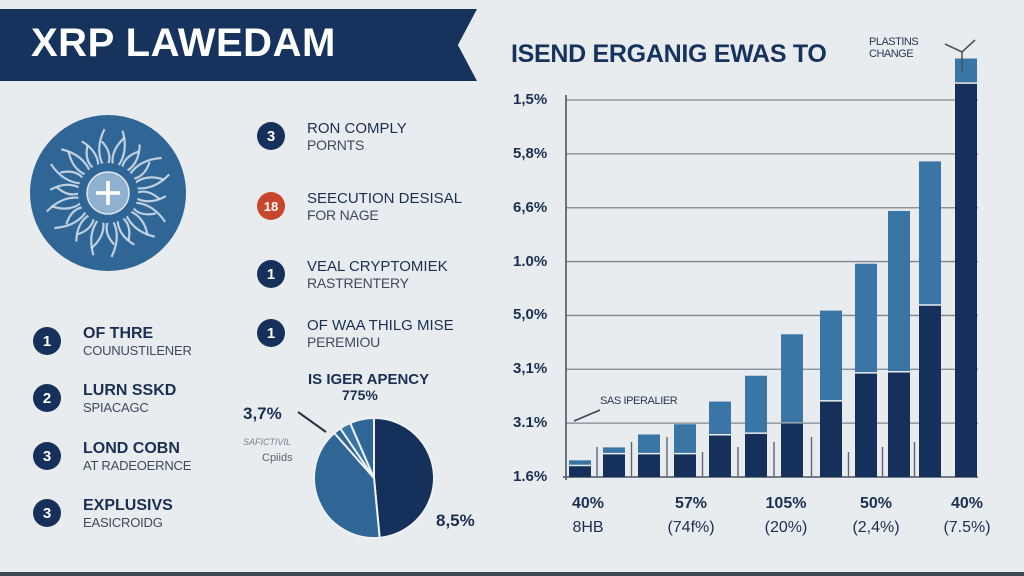  I want to click on pie-leader-line, so click(312, 422).